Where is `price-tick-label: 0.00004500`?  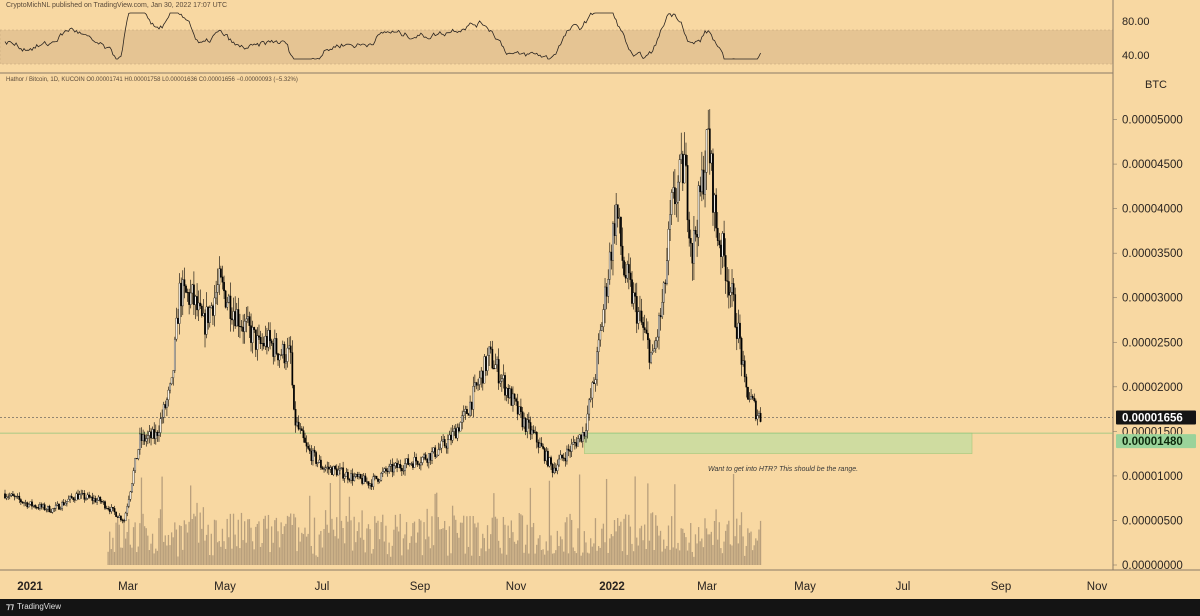
price-tick-label: 0.00004500 is located at coordinates (1152, 165).